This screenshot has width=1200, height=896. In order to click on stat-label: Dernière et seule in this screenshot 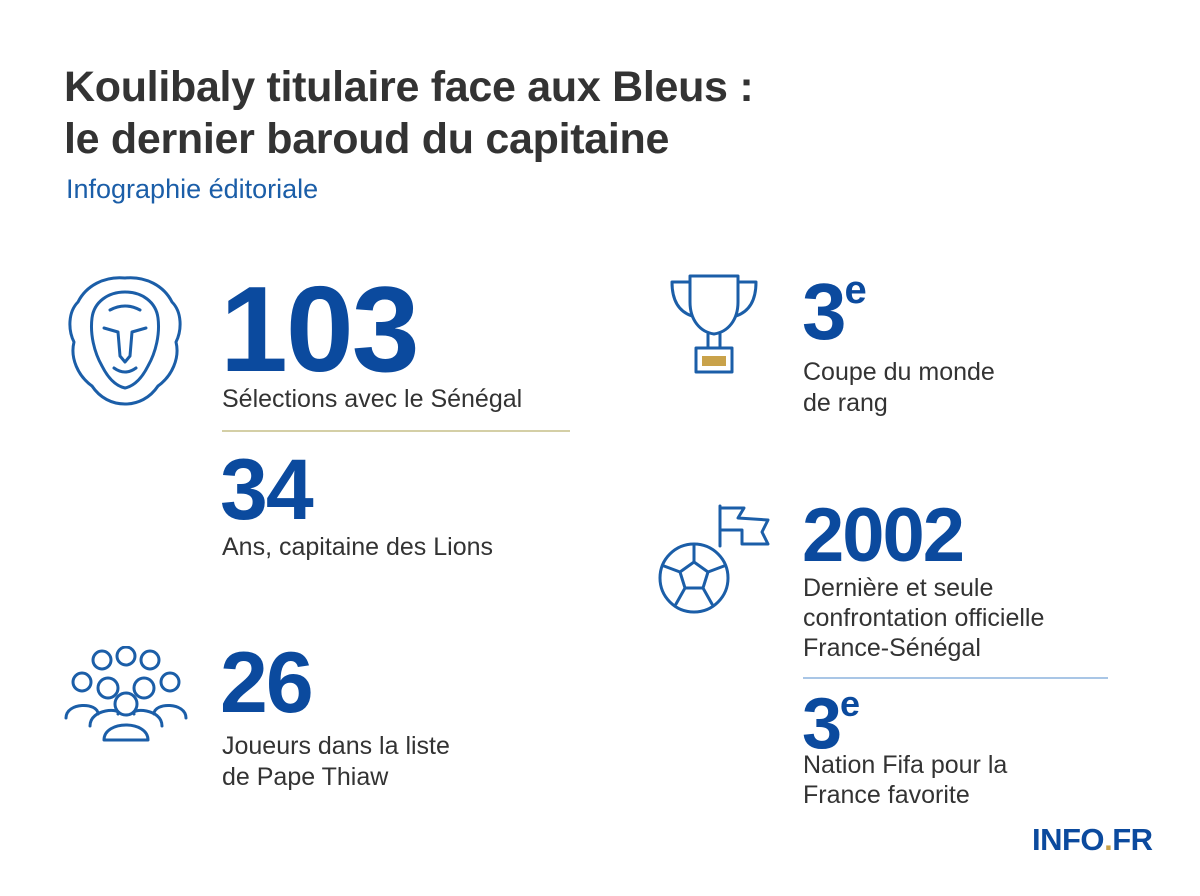, I will do `click(898, 588)`.